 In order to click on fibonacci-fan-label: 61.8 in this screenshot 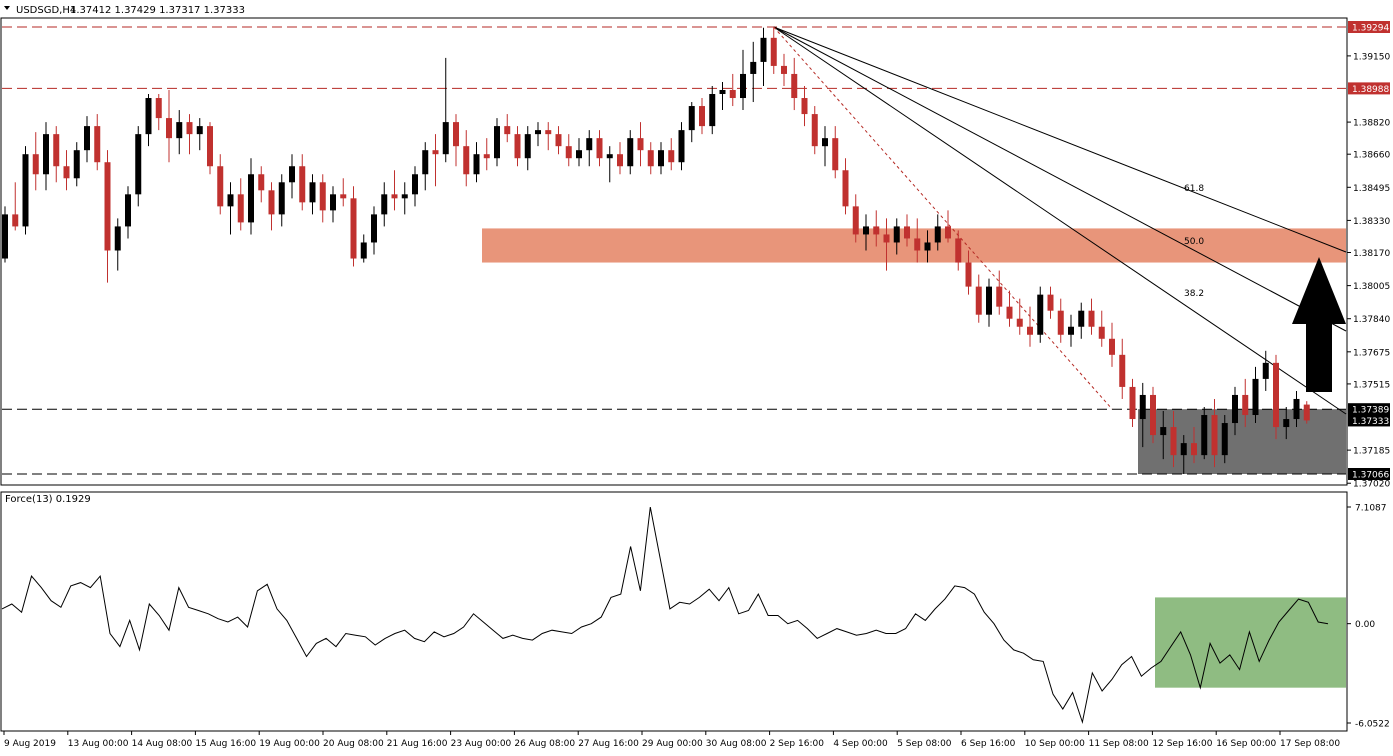, I will do `click(1194, 189)`.